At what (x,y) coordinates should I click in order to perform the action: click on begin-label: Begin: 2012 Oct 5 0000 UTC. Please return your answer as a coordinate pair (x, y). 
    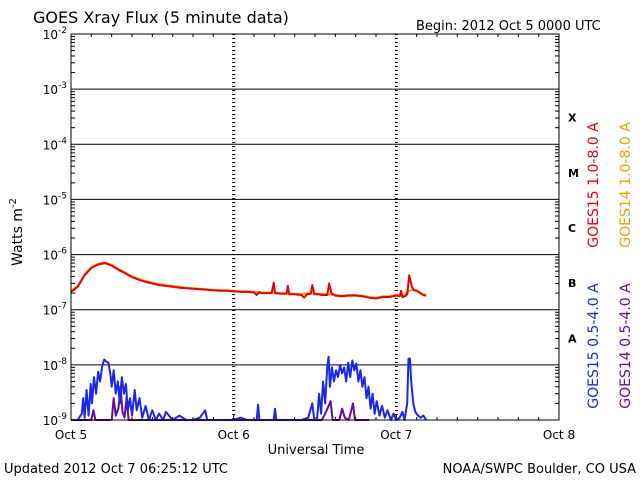
    Looking at the image, I should click on (508, 26).